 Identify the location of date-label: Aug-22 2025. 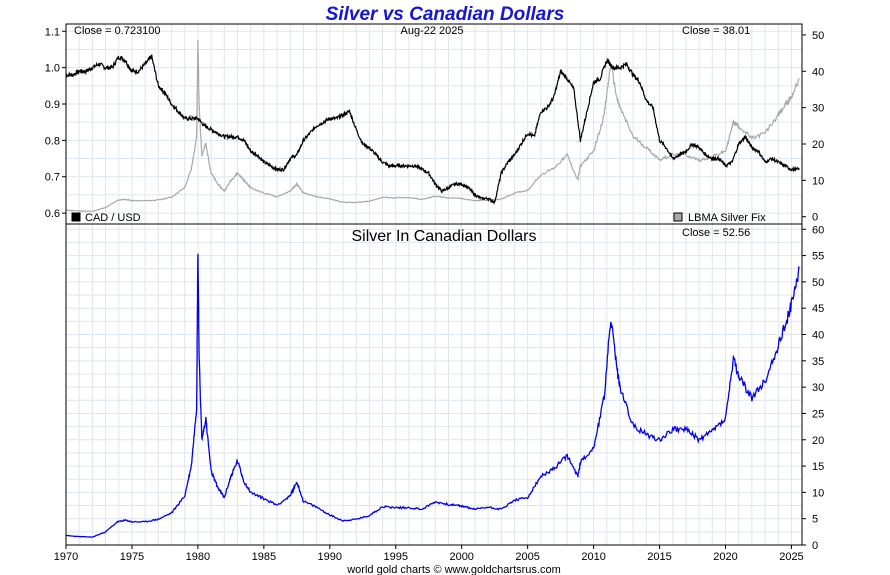
(432, 31).